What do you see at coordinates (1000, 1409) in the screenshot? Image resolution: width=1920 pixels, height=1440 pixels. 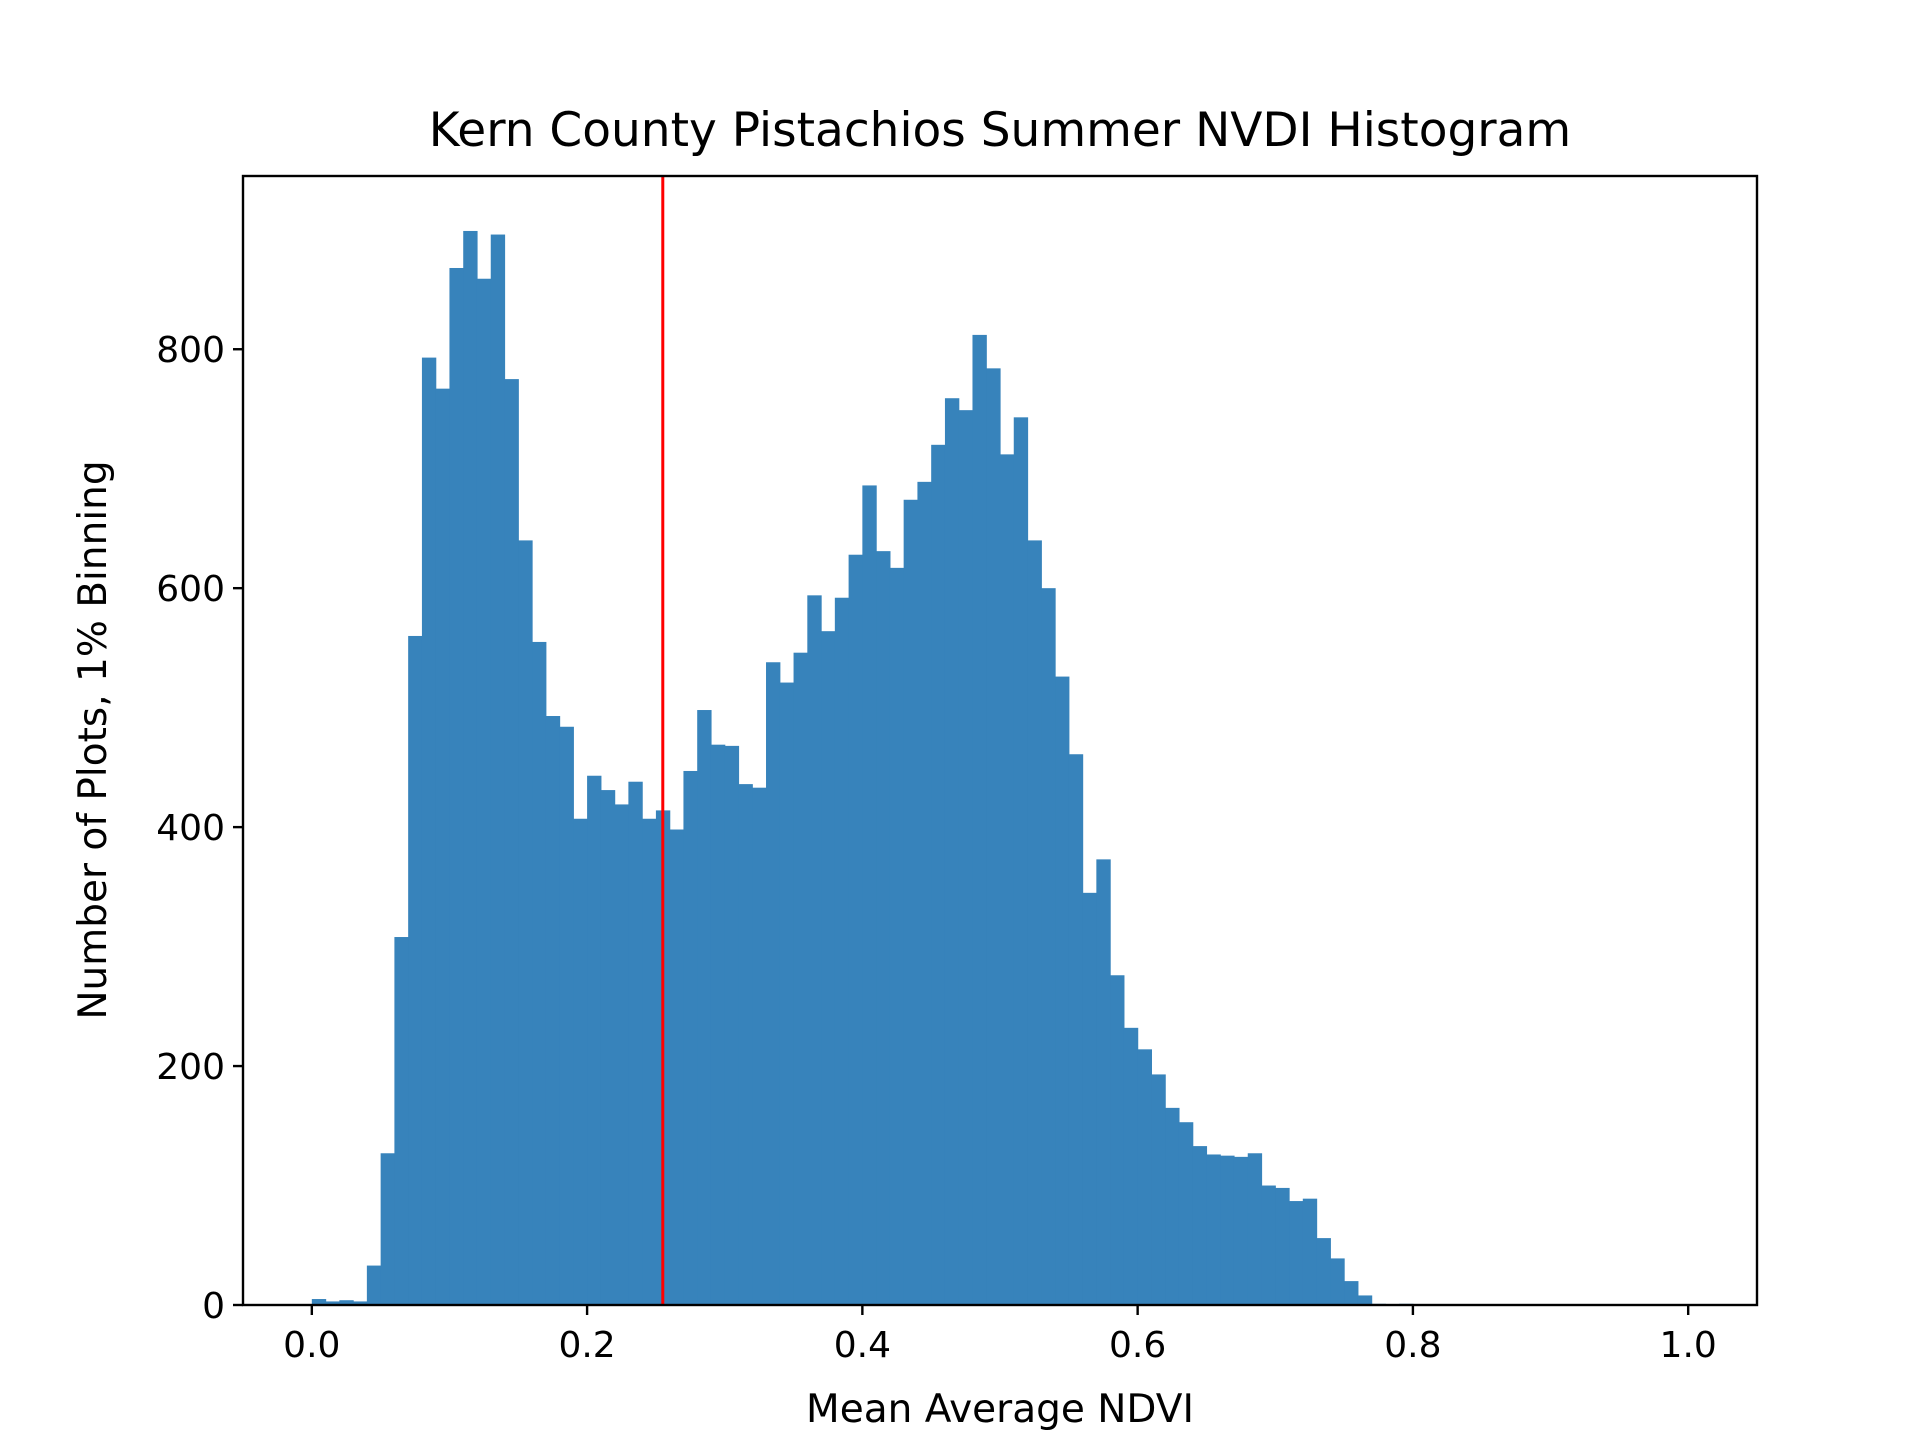 I see `x-axis-label: Mean Average NDVI` at bounding box center [1000, 1409].